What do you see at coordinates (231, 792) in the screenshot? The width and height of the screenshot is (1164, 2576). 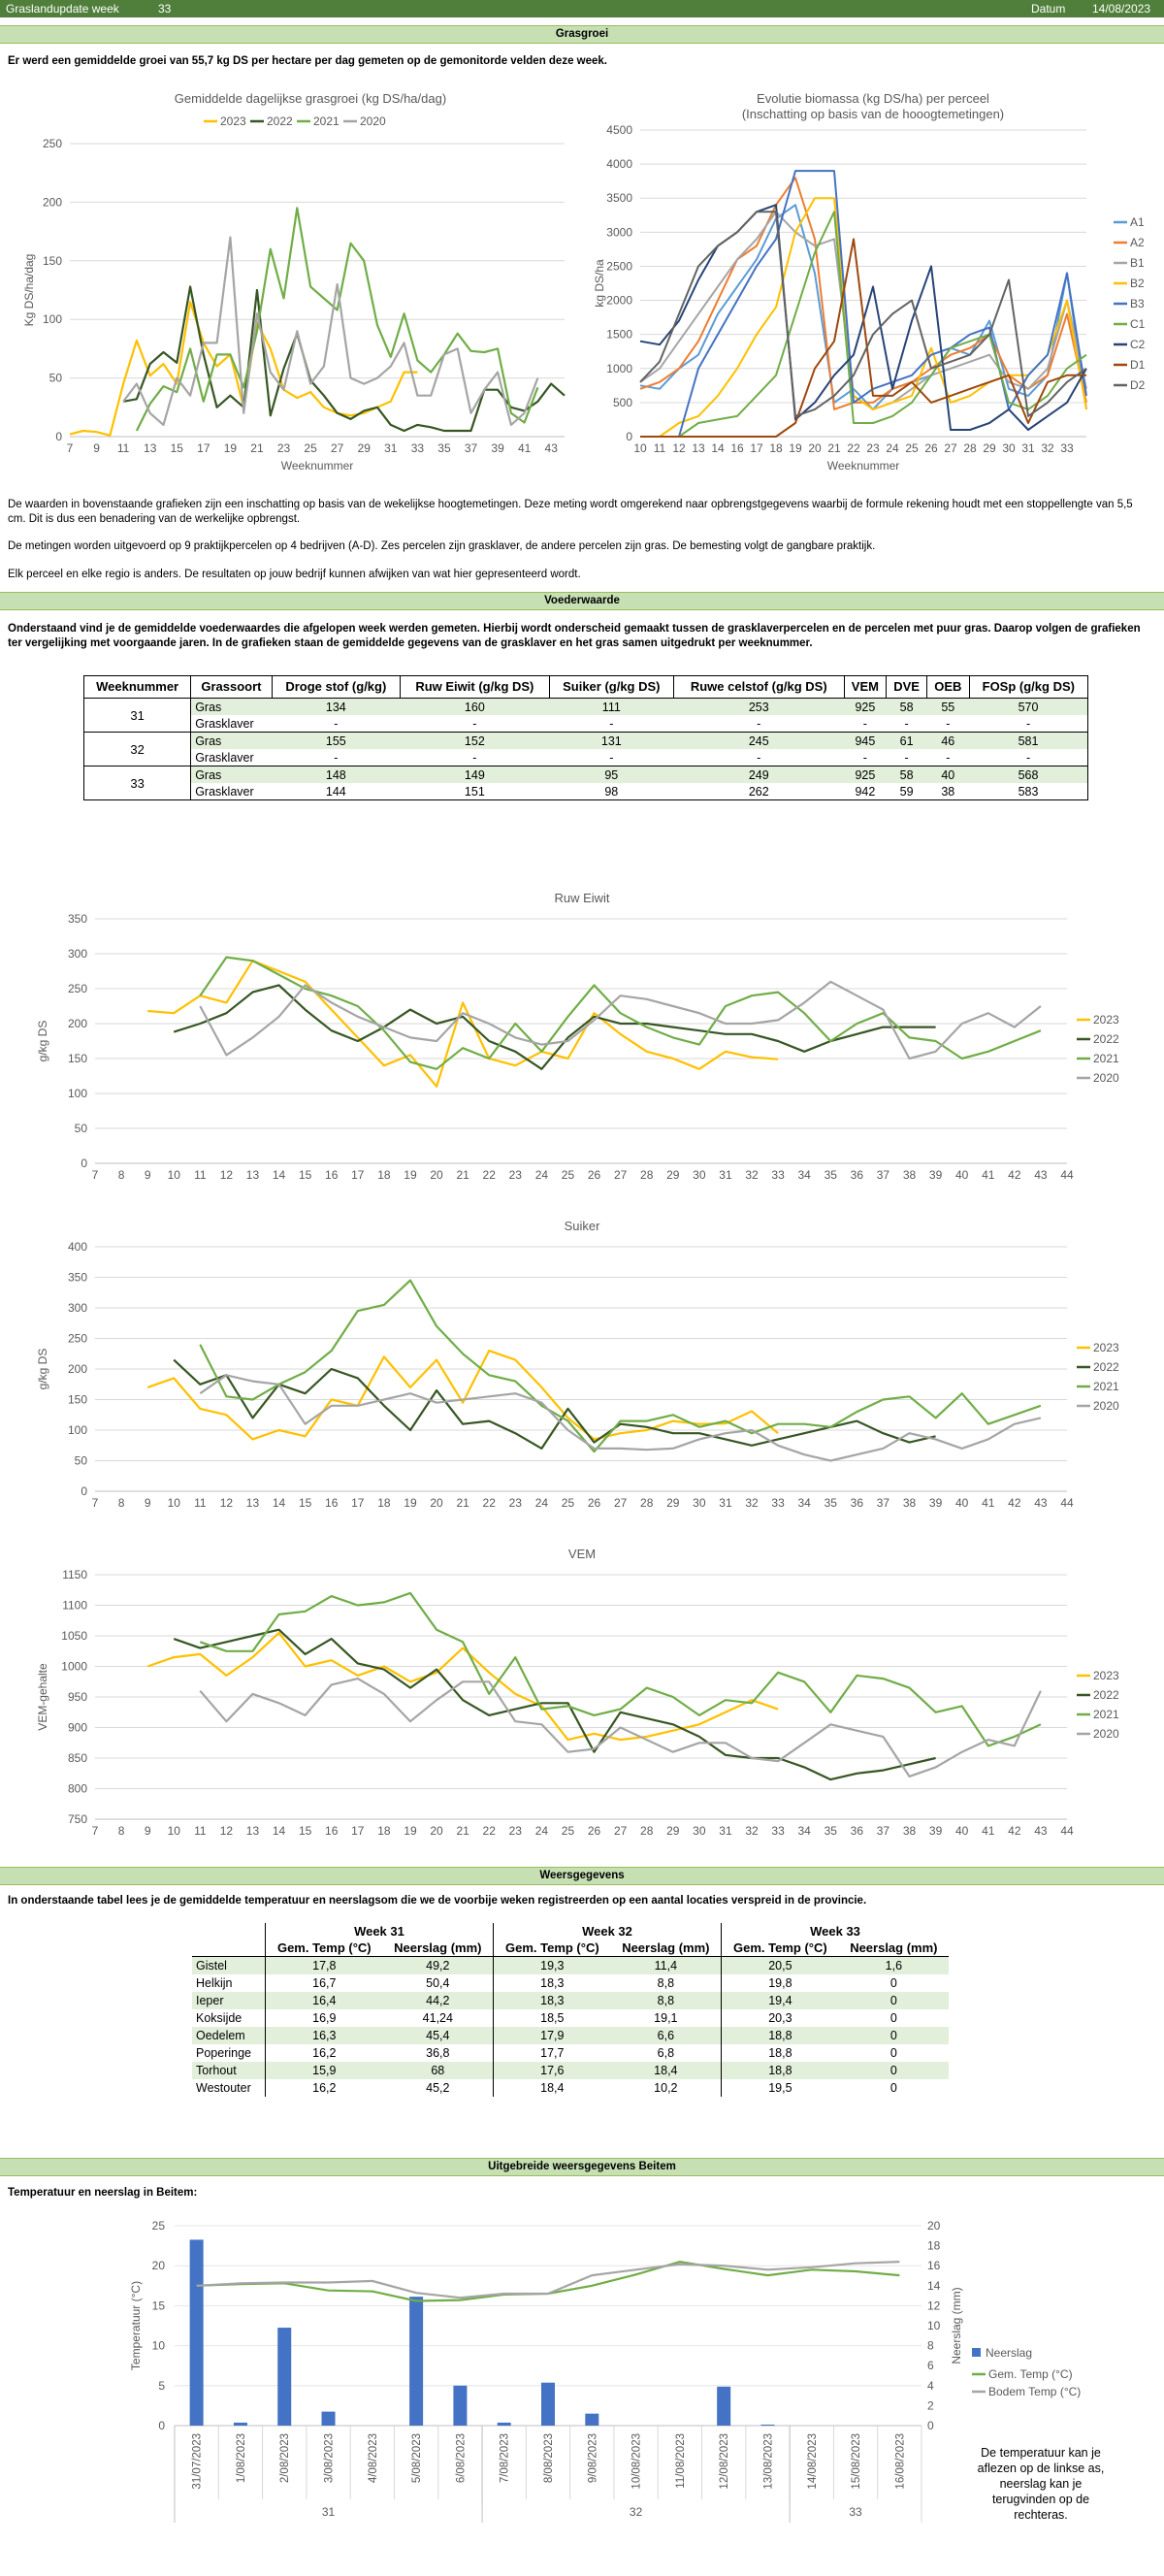 I see `feed-grass-type: Grasklaver` at bounding box center [231, 792].